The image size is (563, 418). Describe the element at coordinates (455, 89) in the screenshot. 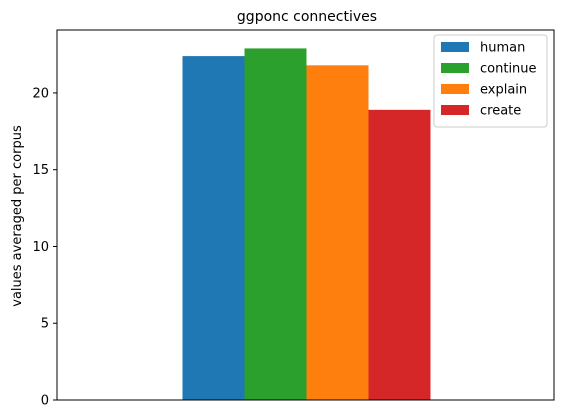

I see `legend-swatch-explain` at that location.